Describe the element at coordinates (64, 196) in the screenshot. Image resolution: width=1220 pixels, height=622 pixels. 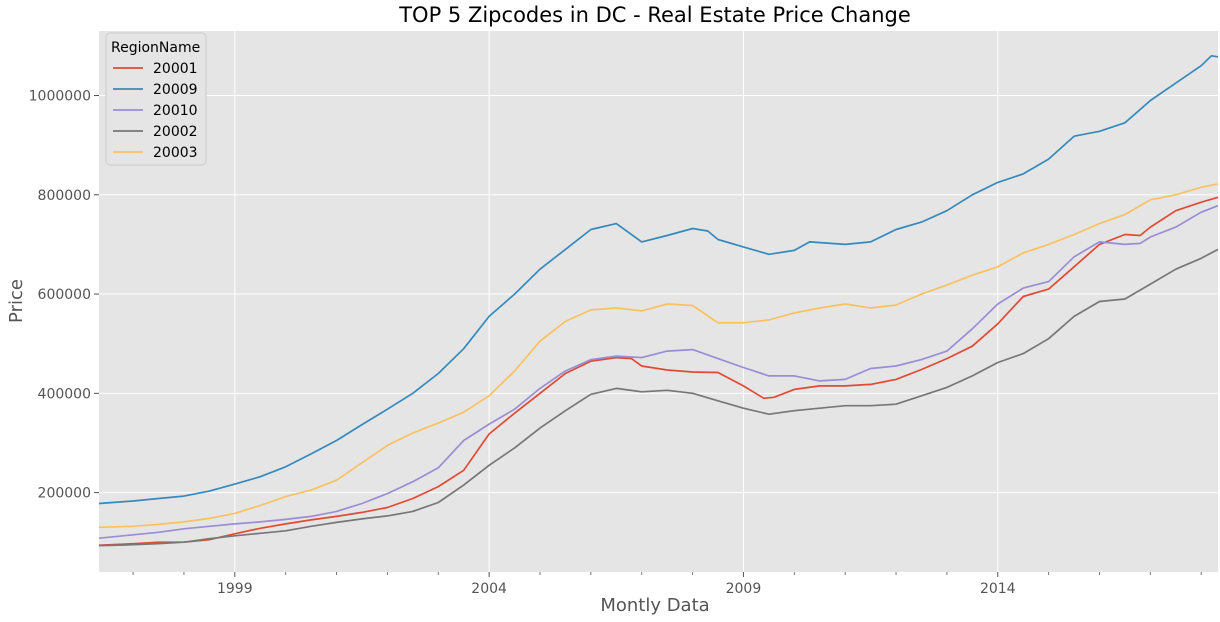
I see `y-tick-label: 800000` at that location.